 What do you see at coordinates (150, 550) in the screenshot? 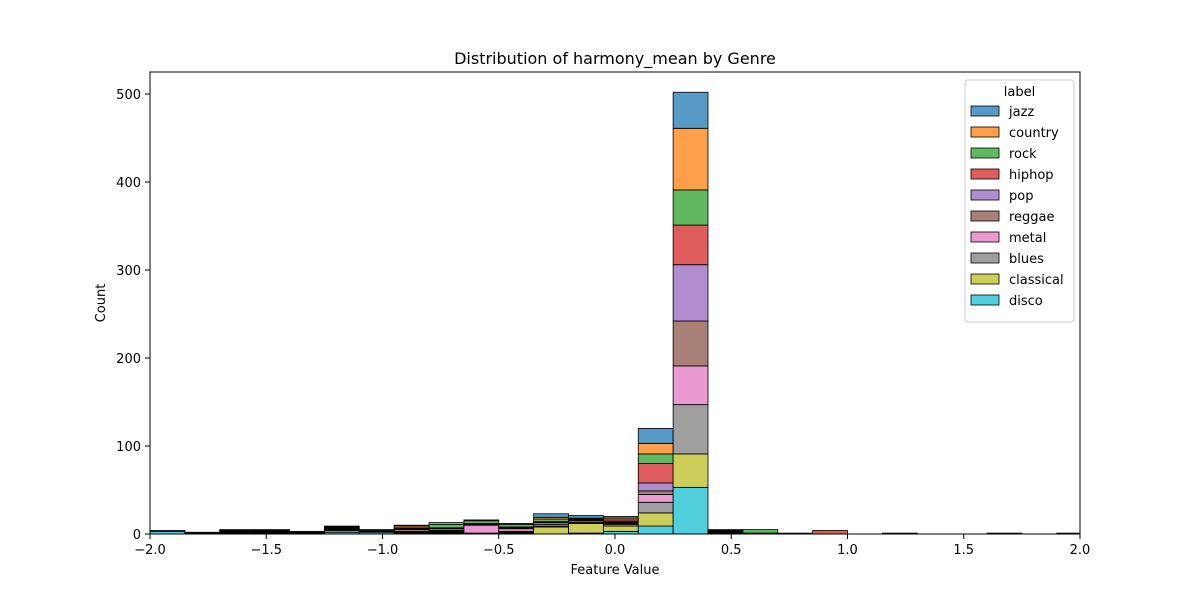
I see `x-tick-label: −2.0` at bounding box center [150, 550].